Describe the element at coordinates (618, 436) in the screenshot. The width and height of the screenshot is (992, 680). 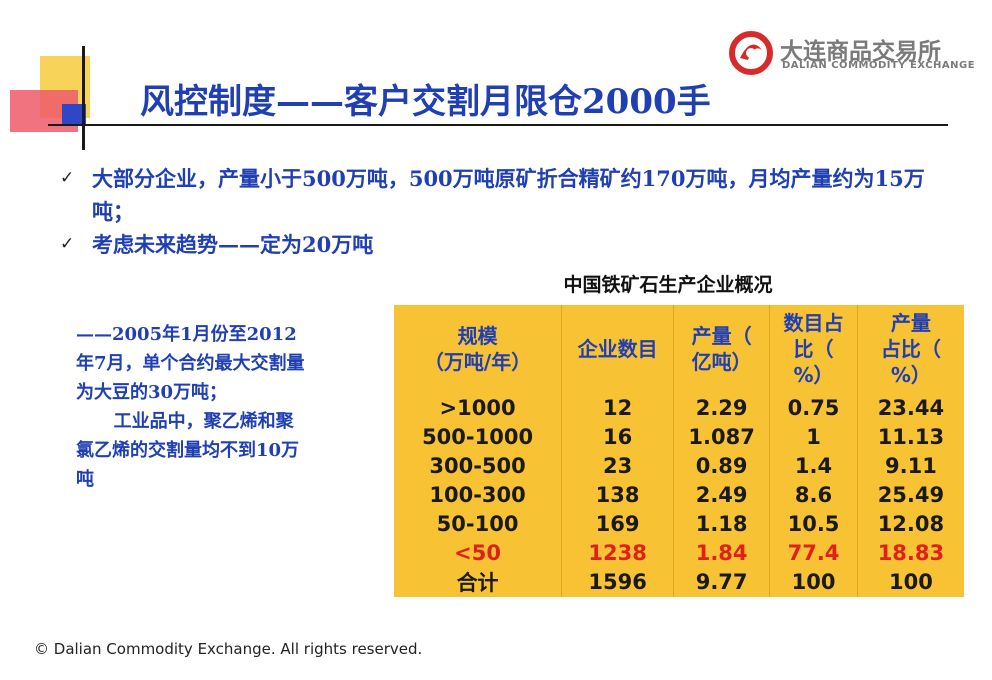
I see `cell-count: 16` at that location.